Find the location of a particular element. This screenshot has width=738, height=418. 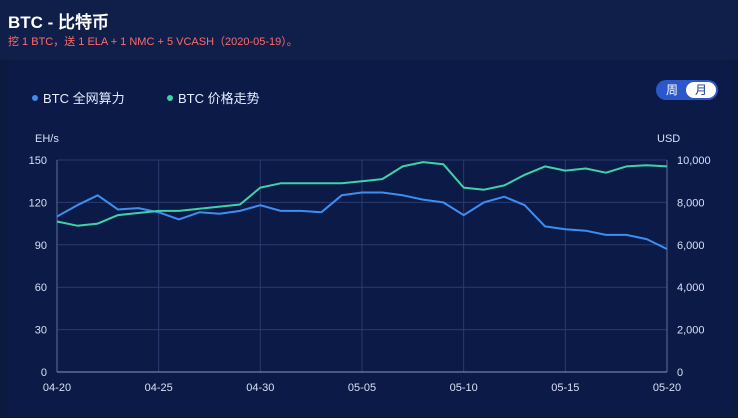

legend-price: BTC 价格走势 is located at coordinates (213, 97).